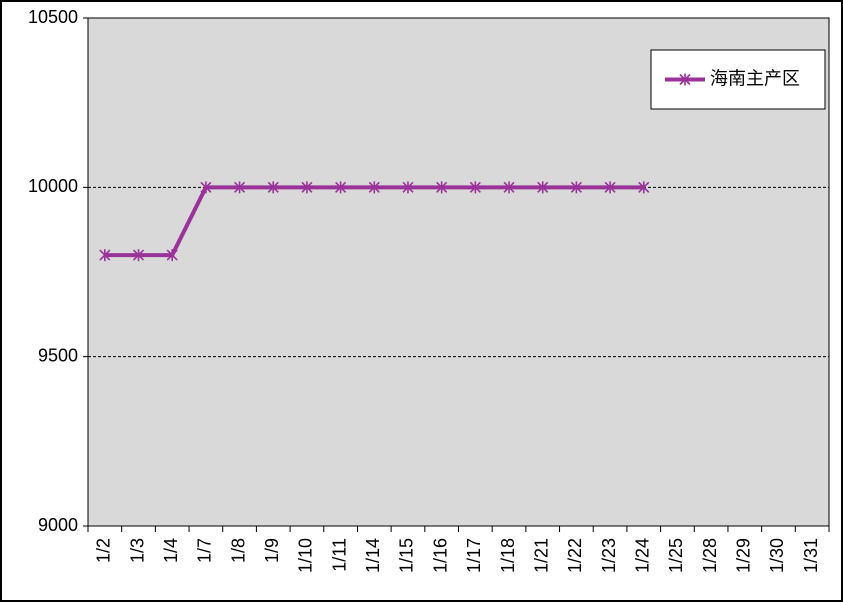 Image resolution: width=843 pixels, height=602 pixels. Describe the element at coordinates (575, 555) in the screenshot. I see `x-tick-label: 1/22` at that location.